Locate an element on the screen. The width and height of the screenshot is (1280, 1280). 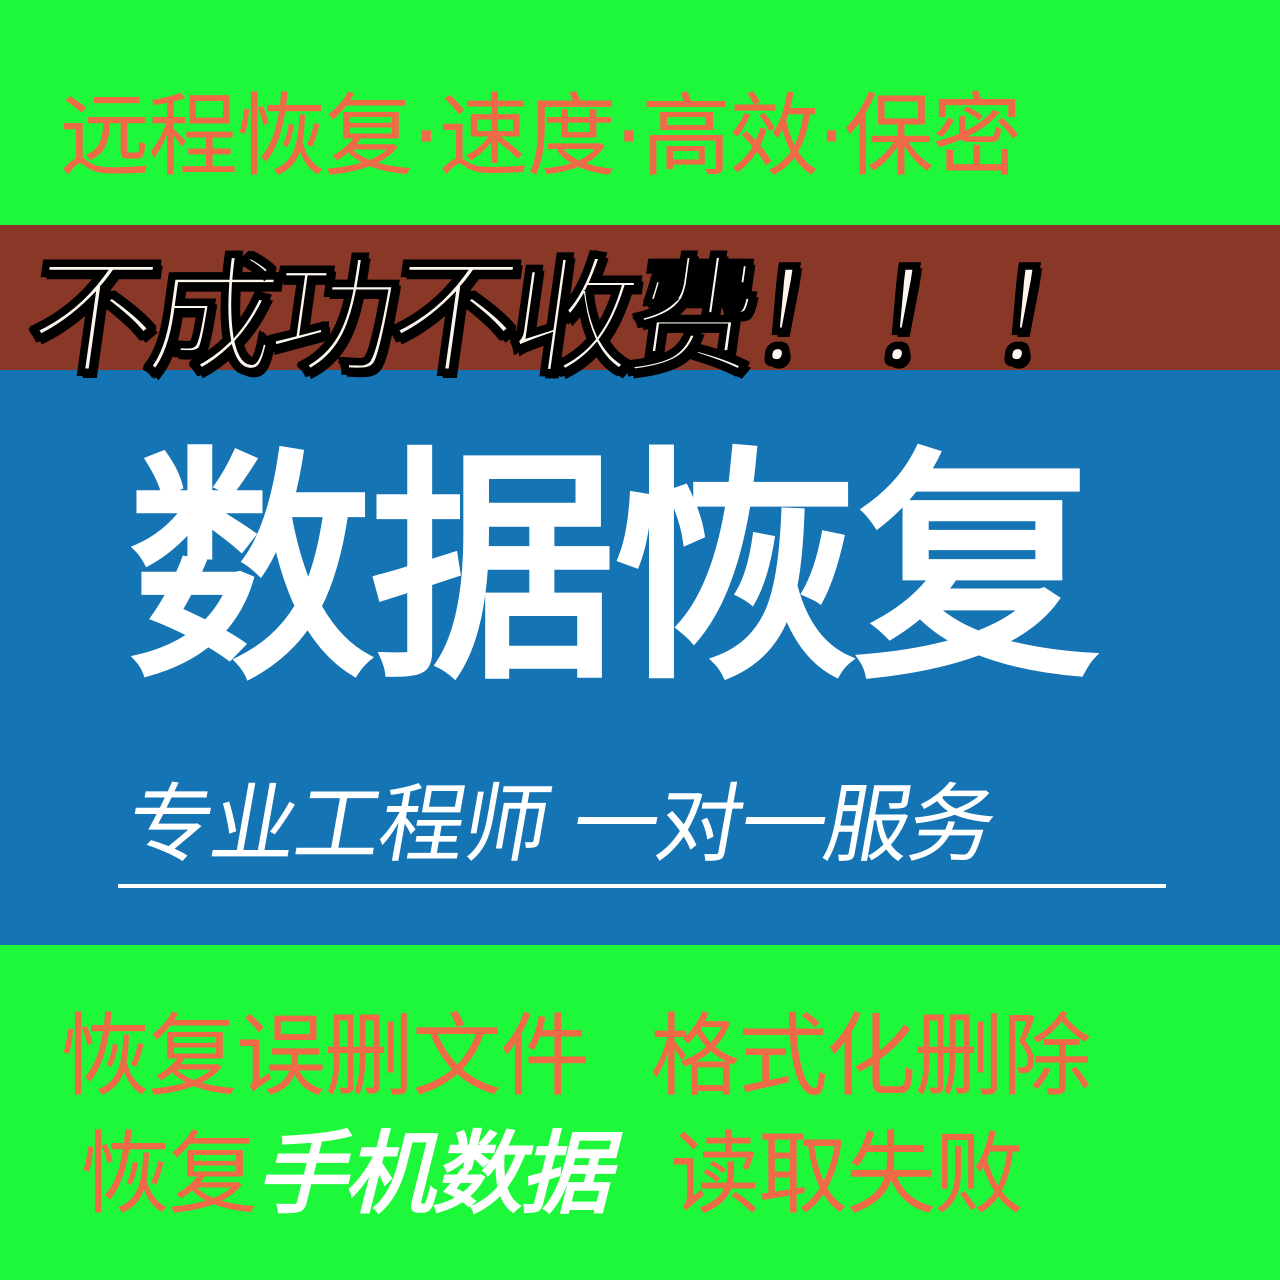
service-row-2: 恢复手机数据 读取失败 is located at coordinates (552, 1175).